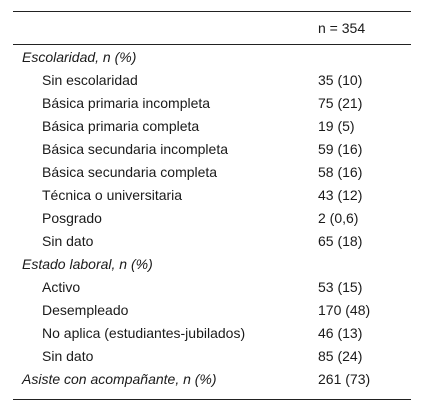  Describe the element at coordinates (135, 149) in the screenshot. I see `row-label: Básica secundaria incompleta` at that location.